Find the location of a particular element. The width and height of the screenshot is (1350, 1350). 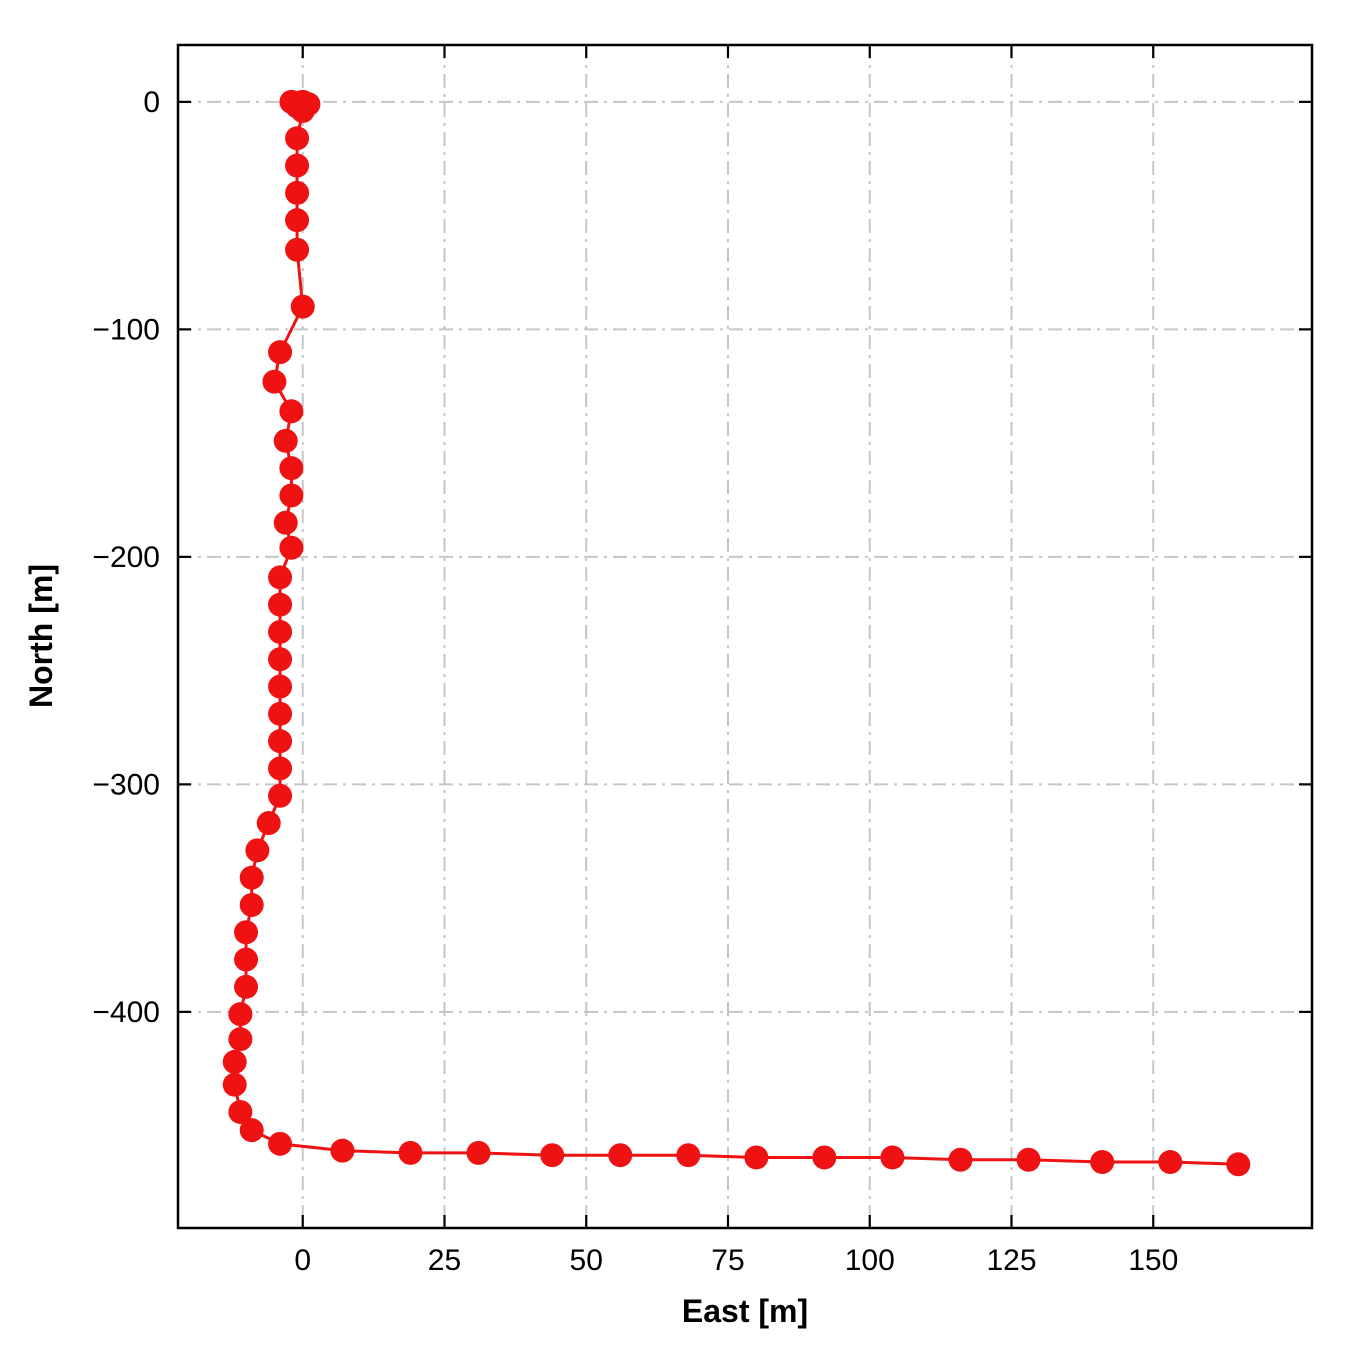

y-axis-label: North [m] is located at coordinates (41, 636).